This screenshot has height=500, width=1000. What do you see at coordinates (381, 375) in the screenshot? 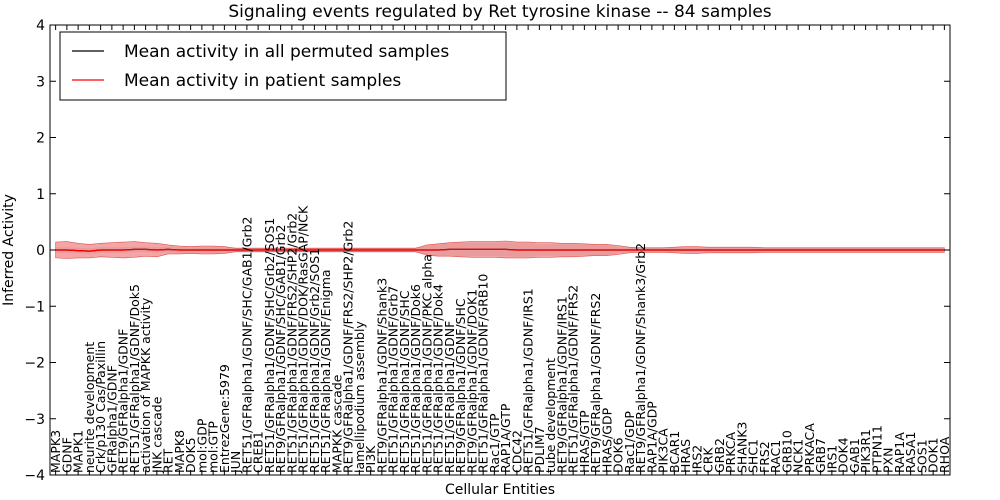
I see `x-category-label: RET9/GFRalpha1/GDNF/Shank3` at bounding box center [381, 375].